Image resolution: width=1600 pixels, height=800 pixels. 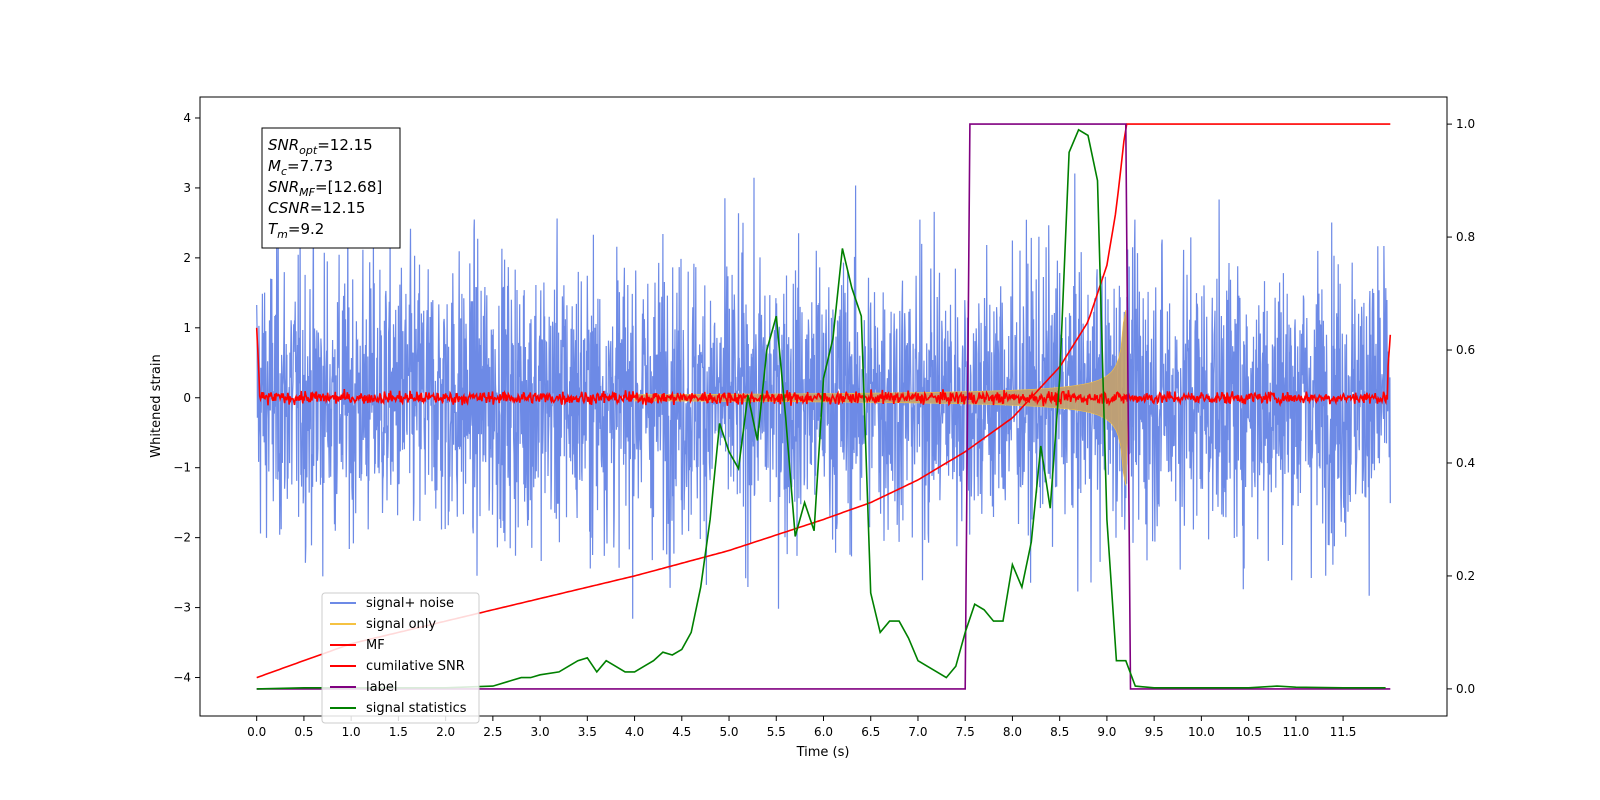 I want to click on x-tick-label: 0.5, so click(x=303, y=732).